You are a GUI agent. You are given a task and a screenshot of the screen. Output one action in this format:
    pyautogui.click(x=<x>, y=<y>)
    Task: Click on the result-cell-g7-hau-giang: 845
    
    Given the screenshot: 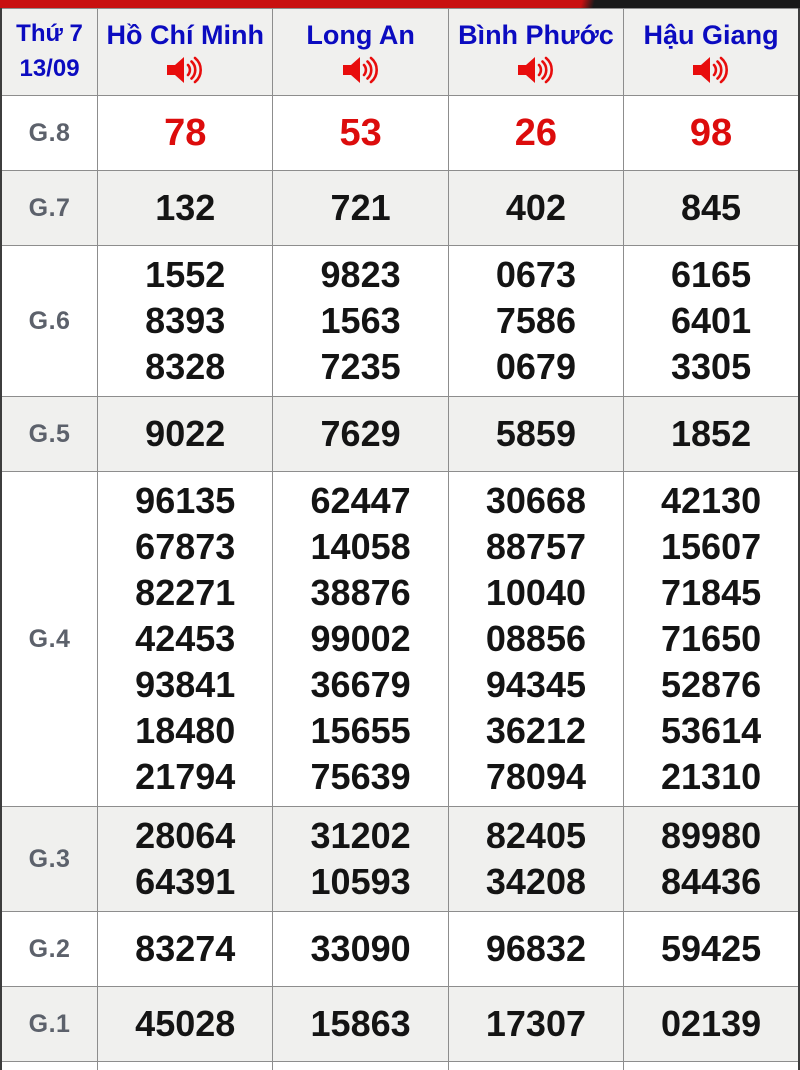 What is the action you would take?
    pyautogui.click(x=711, y=208)
    